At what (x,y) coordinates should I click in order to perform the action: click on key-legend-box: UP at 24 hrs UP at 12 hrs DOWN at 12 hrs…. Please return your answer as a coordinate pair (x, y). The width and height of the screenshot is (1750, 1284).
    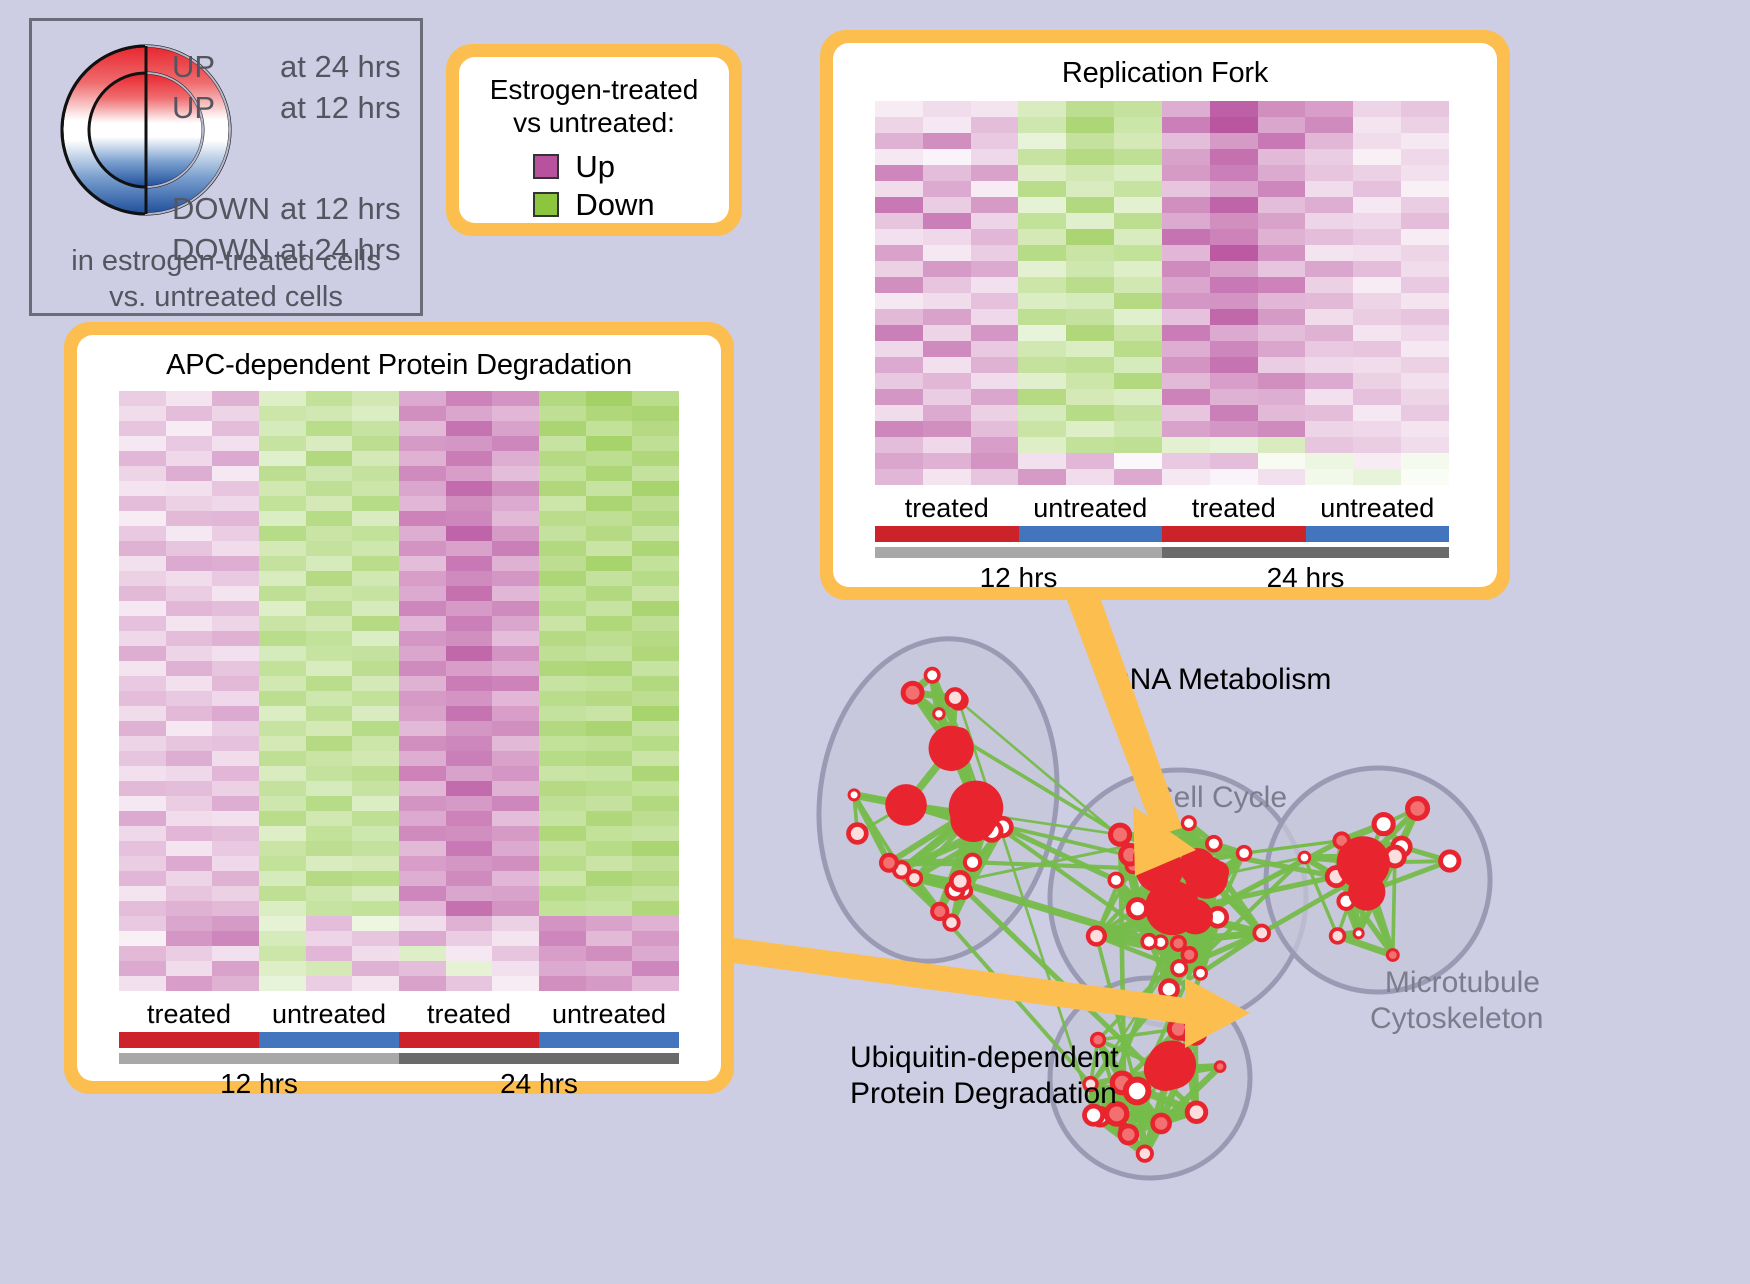
    Looking at the image, I should click on (226, 167).